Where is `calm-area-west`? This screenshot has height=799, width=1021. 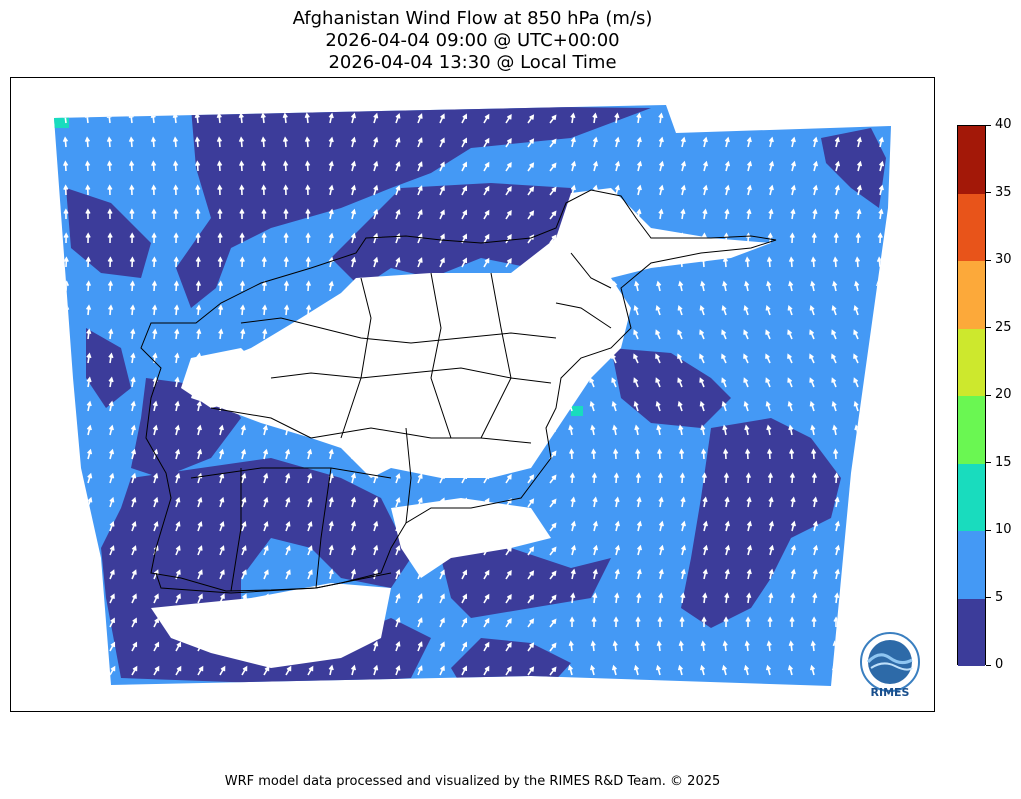
calm-area-west is located at coordinates (226, 378).